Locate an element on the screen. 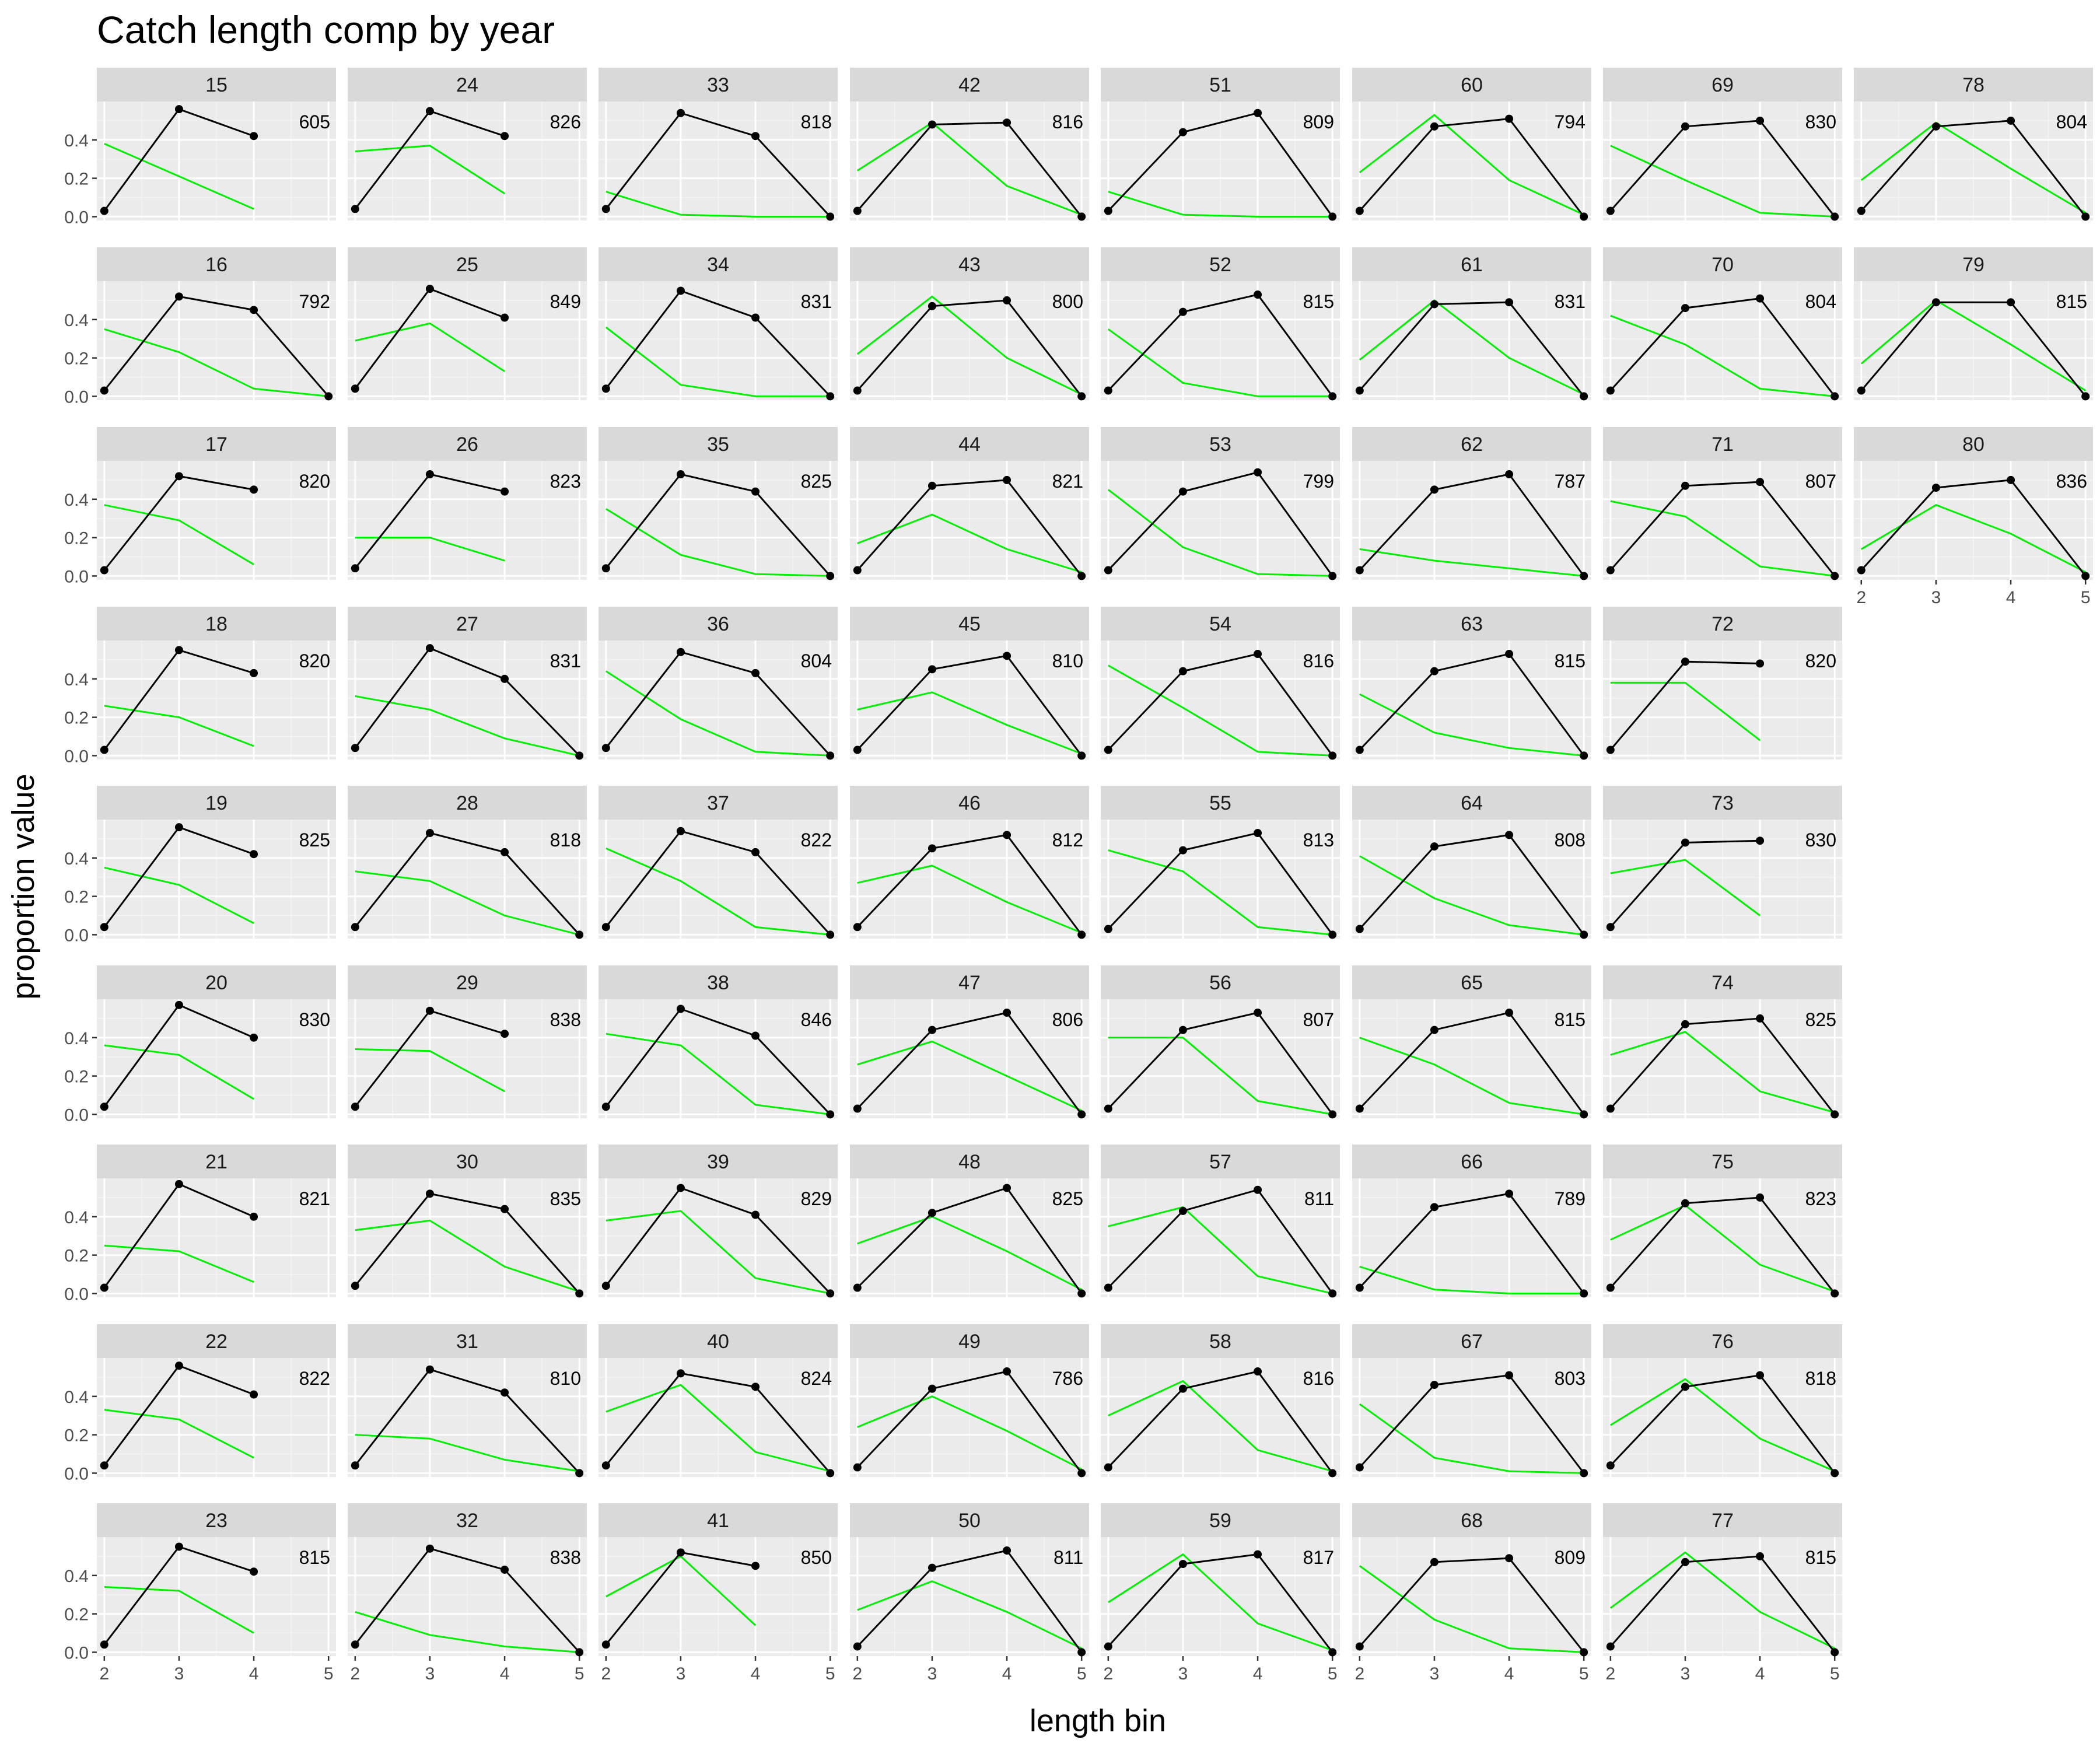  facet-panel-22: 22 0.0 0.2 0.4 822 is located at coordinates (200, 1403).